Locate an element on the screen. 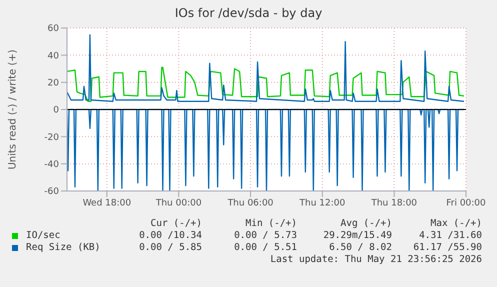 This screenshot has width=497, height=287. text: Avg (-/+) is located at coordinates (366, 224).